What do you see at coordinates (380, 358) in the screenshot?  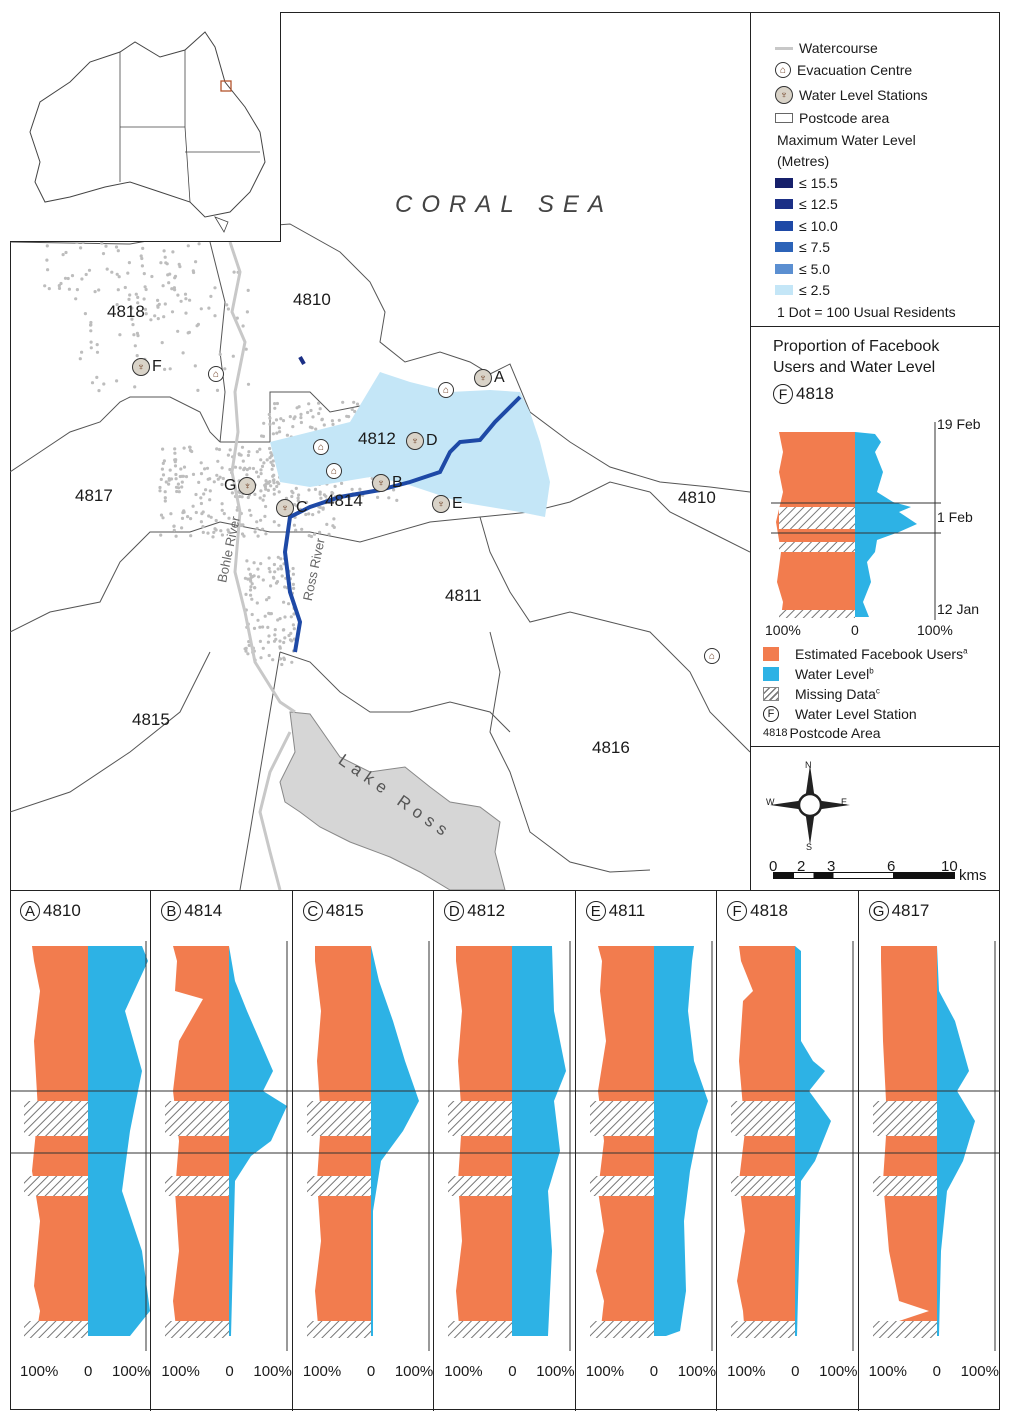 I see `coastline` at bounding box center [380, 358].